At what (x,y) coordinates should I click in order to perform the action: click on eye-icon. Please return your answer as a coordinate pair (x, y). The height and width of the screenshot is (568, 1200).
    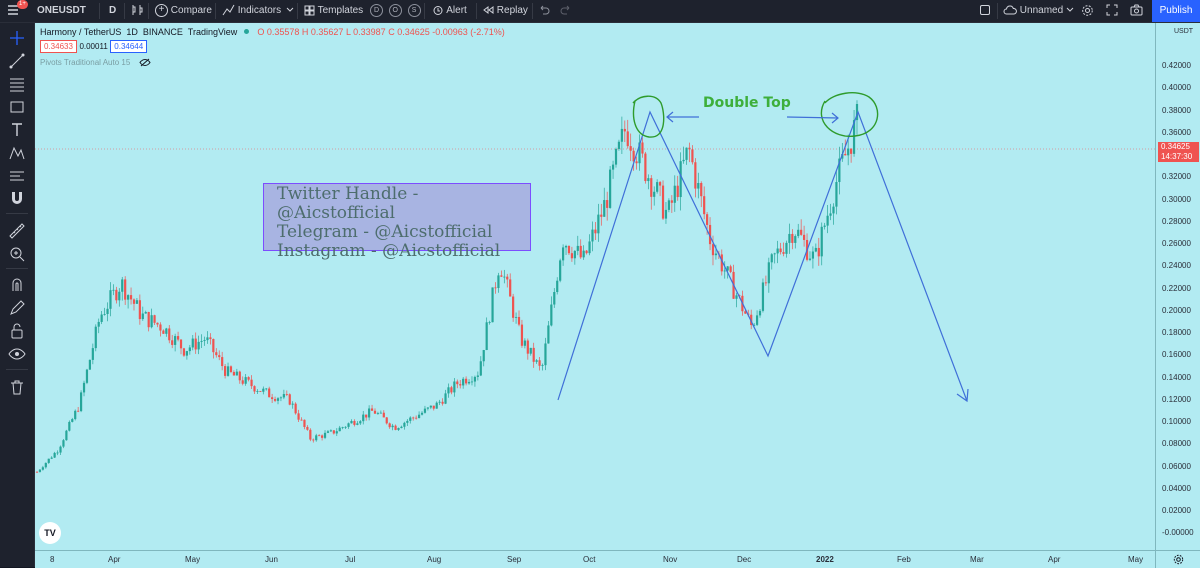
    Looking at the image, I should click on (17, 354).